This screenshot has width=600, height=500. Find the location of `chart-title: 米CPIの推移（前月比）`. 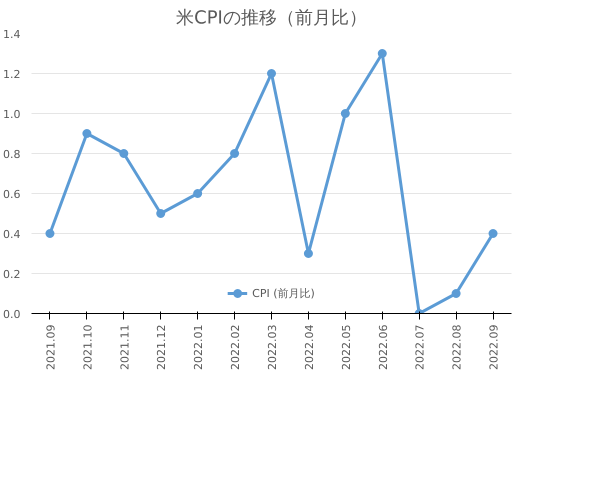

chart-title: 米CPIの推移（前月比） is located at coordinates (271, 18).